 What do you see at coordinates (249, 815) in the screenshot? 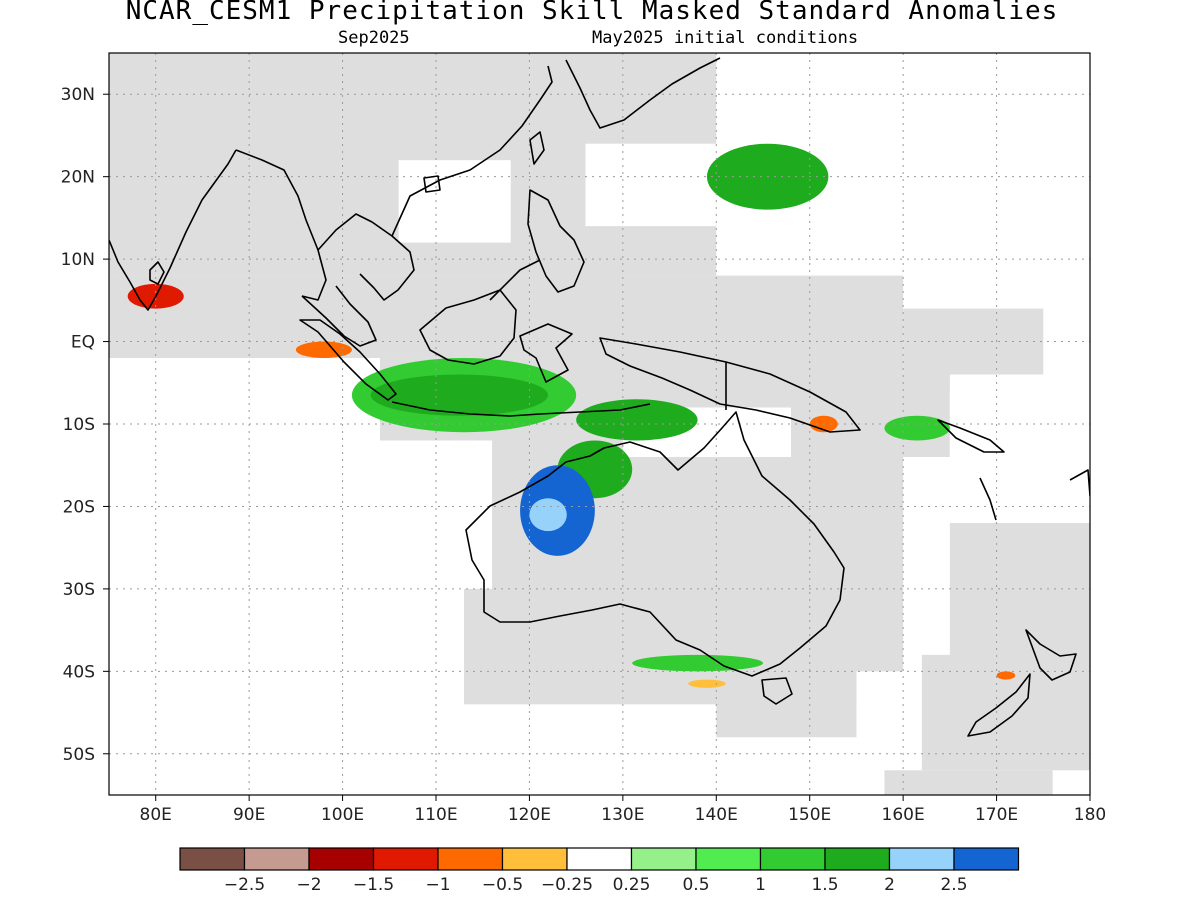
I see `lon-label: 90E` at bounding box center [249, 815].